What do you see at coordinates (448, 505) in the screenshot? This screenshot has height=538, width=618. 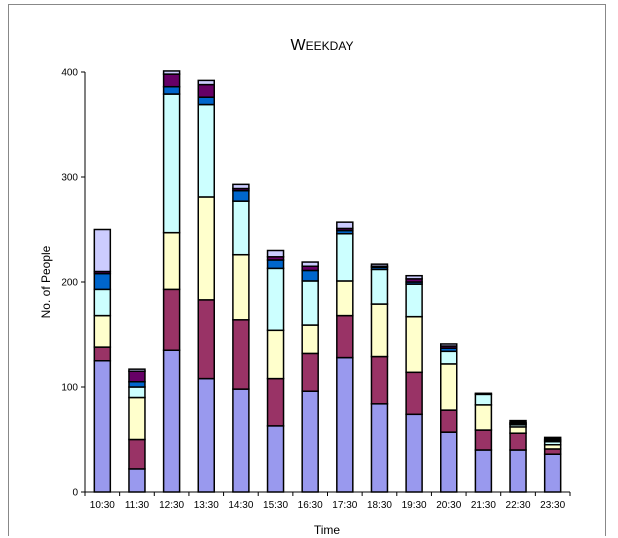 I see `x-tick-label: 20:30` at bounding box center [448, 505].